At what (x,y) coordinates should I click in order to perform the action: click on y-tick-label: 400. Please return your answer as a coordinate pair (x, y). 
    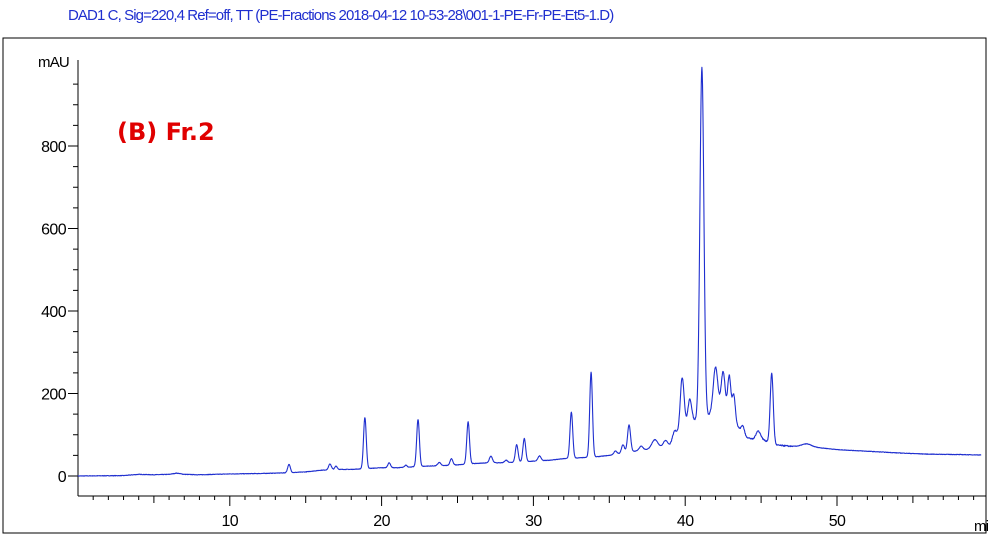
    Looking at the image, I should click on (54, 312).